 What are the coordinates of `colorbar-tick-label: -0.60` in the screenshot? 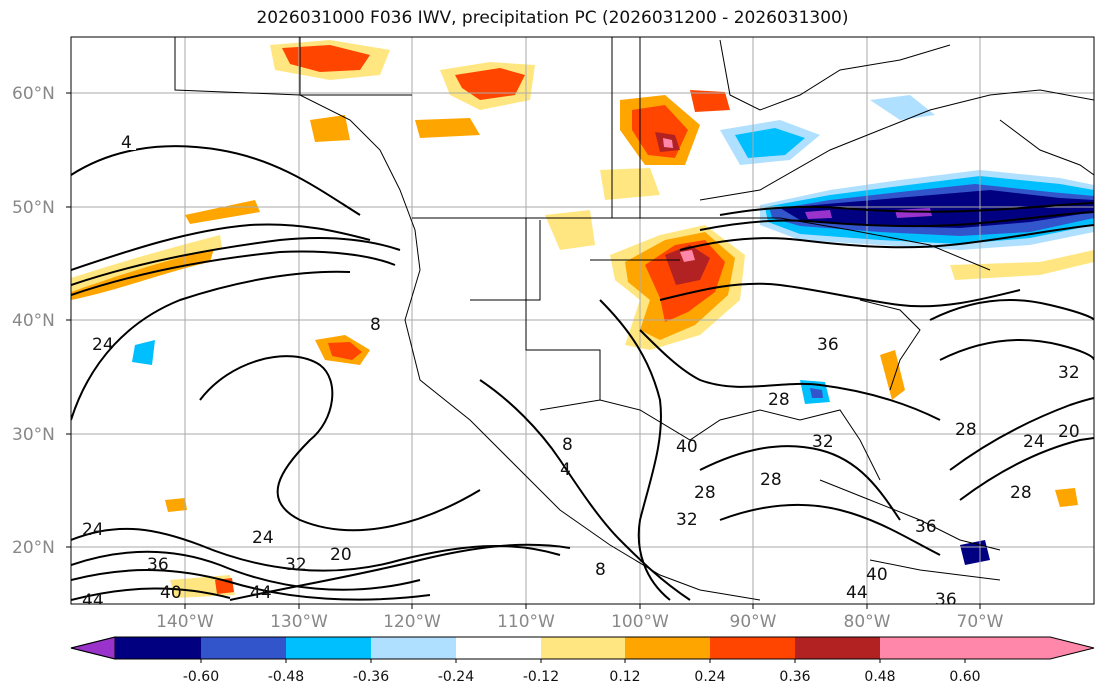 It's located at (201, 677).